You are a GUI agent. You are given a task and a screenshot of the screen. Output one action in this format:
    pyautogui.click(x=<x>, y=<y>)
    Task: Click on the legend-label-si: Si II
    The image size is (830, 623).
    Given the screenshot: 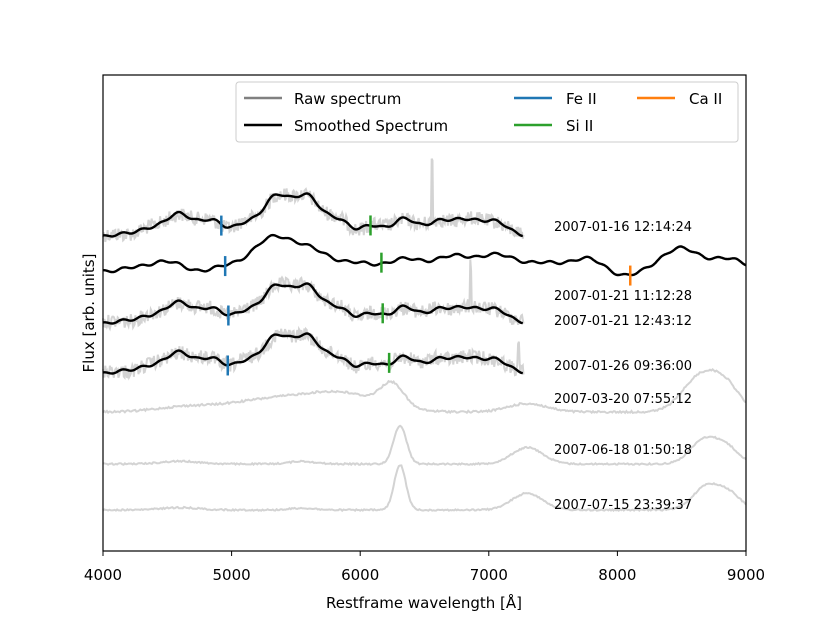 What is the action you would take?
    pyautogui.click(x=579, y=126)
    